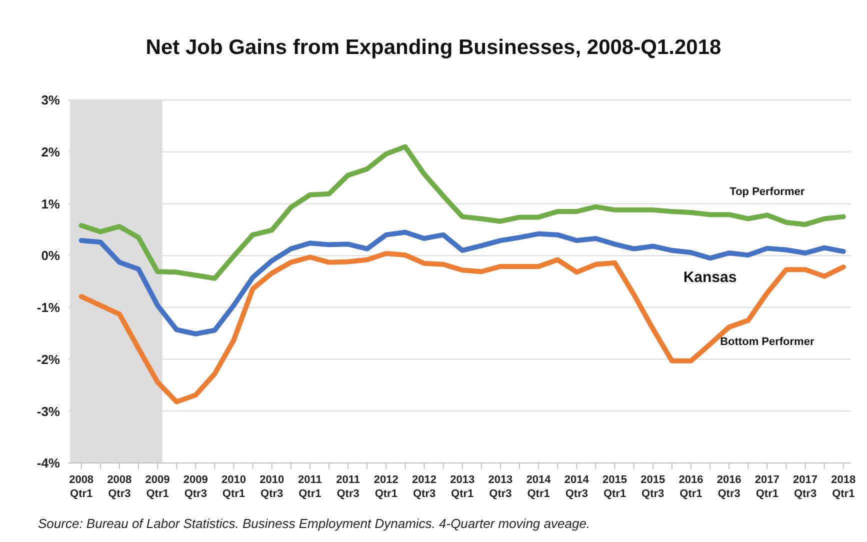  I want to click on y-tick-label: -1%, so click(48, 308).